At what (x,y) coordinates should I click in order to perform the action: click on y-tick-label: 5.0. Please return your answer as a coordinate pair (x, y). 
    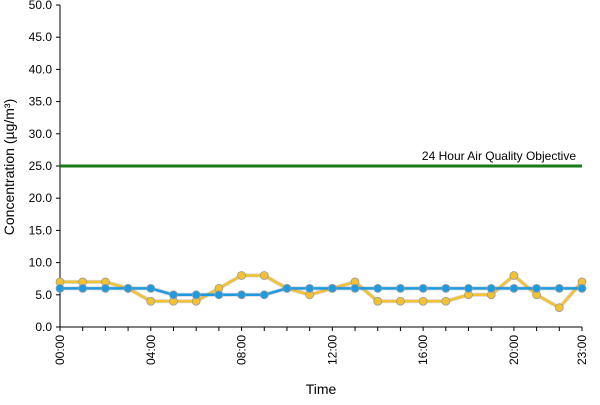
    Looking at the image, I should click on (43, 295).